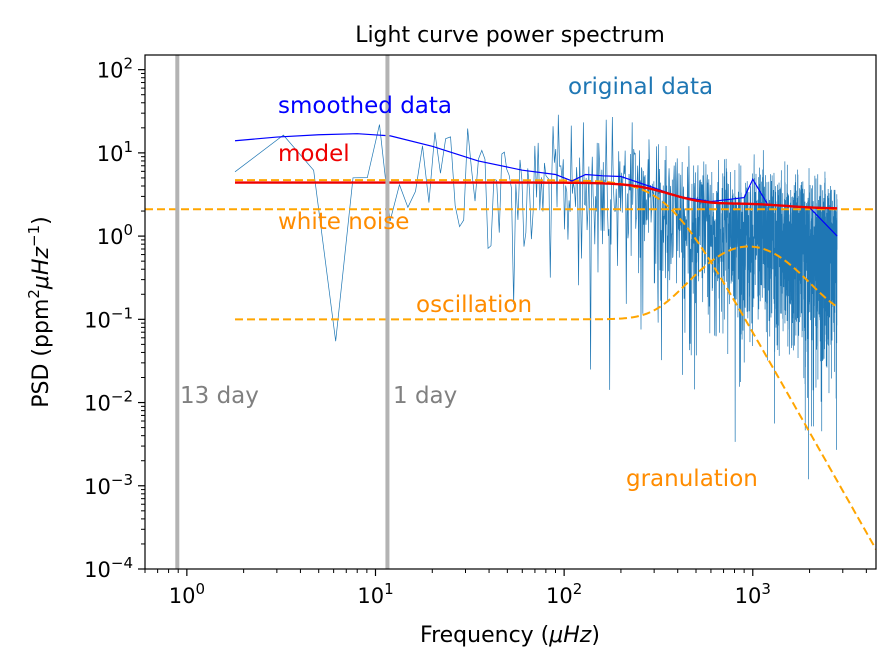 This screenshot has width=896, height=672. What do you see at coordinates (425, 396) in the screenshot?
I see `label-1-day: 1 day` at bounding box center [425, 396].